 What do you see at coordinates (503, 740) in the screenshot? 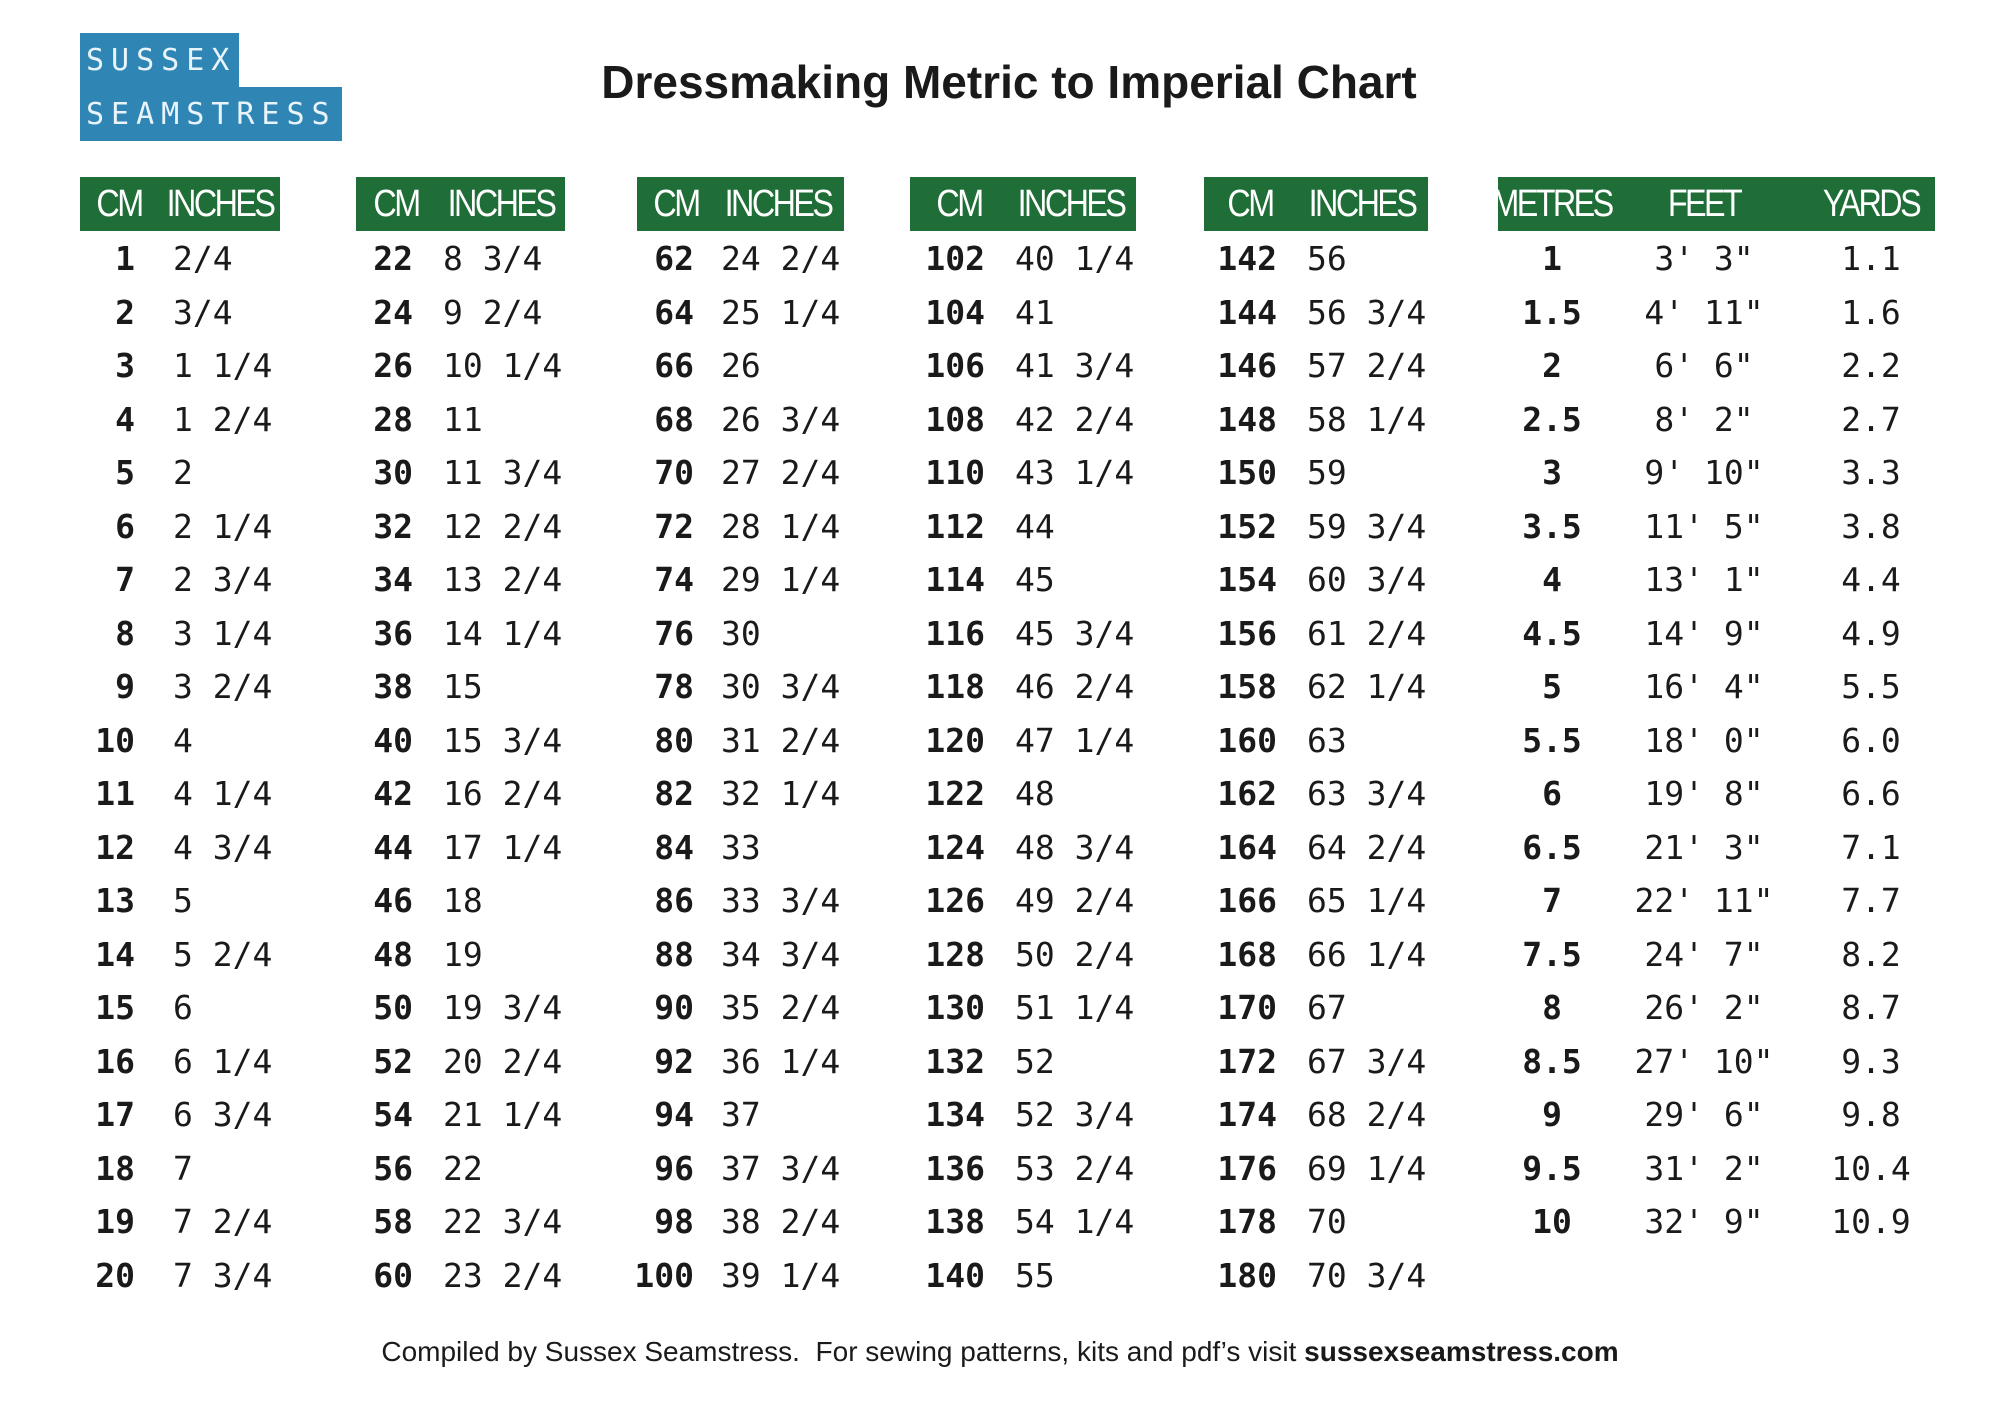
I see `cell: 15 3/4` at bounding box center [503, 740].